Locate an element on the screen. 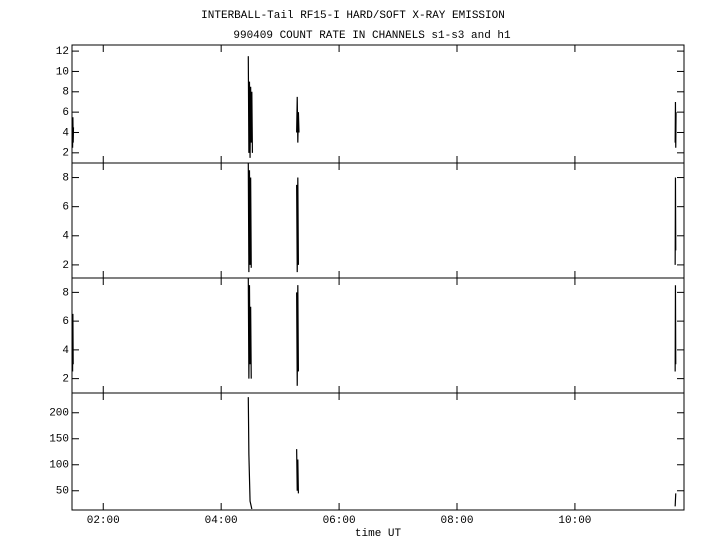  x-tick-label: 02:00 is located at coordinates (103, 521).